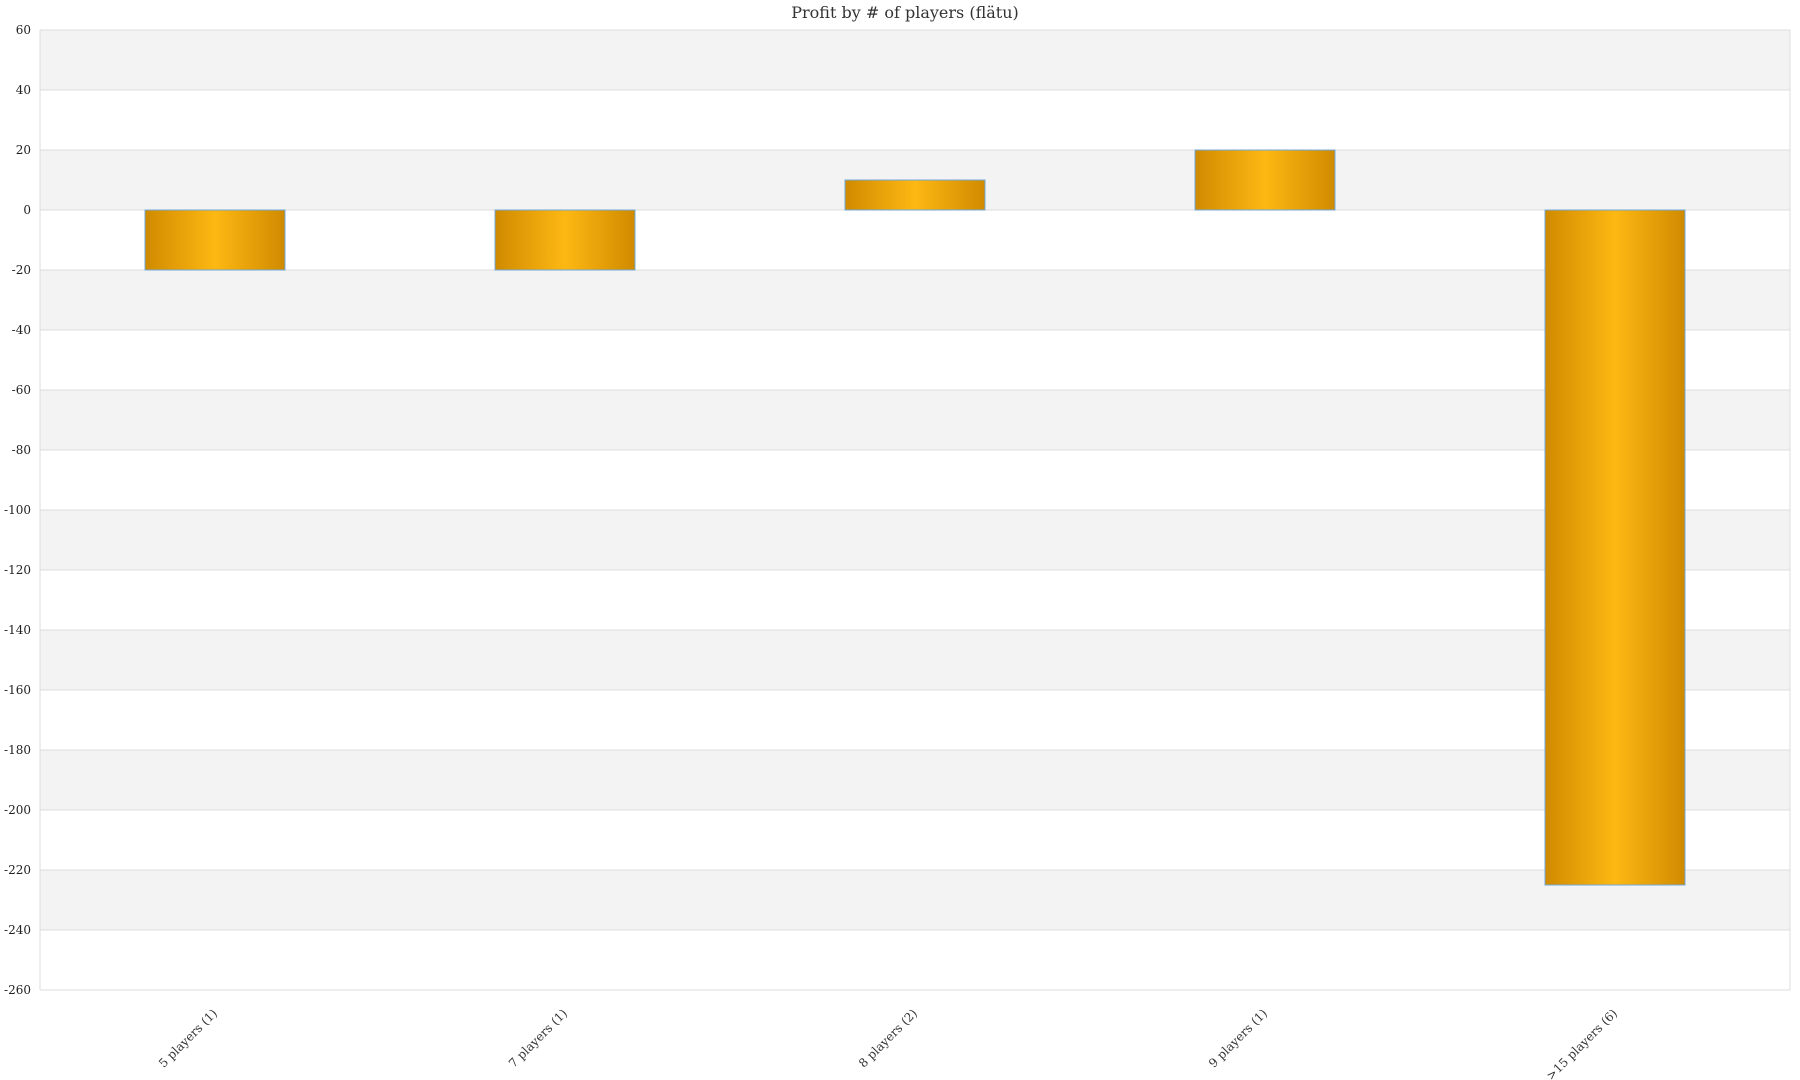  I want to click on y-tick-label: -180, so click(17, 750).